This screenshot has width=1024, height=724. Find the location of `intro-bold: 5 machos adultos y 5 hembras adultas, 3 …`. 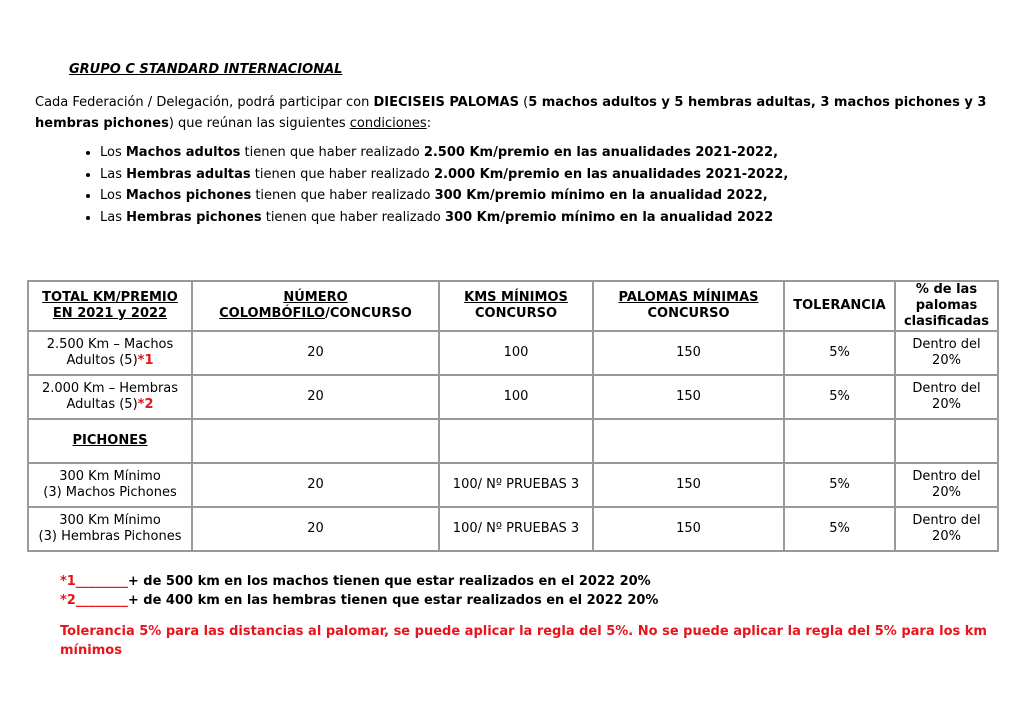

intro-bold: 5 machos adultos y 5 hembras adultas, 3 … is located at coordinates (511, 113).